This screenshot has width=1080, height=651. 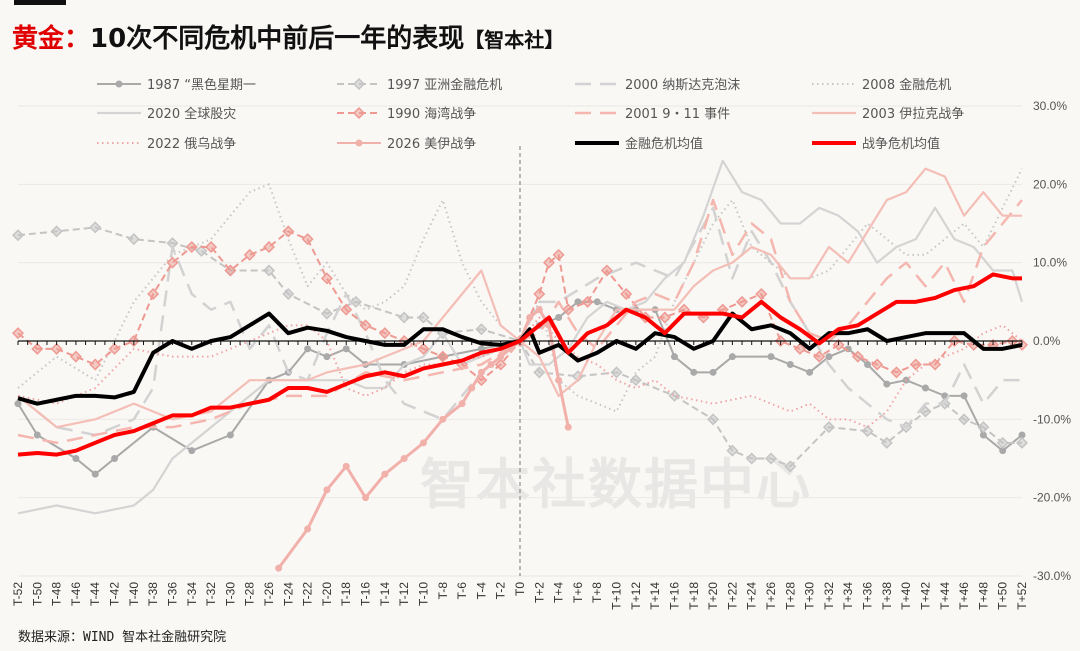 I want to click on x-tick-label: T-30, so click(x=230, y=594).